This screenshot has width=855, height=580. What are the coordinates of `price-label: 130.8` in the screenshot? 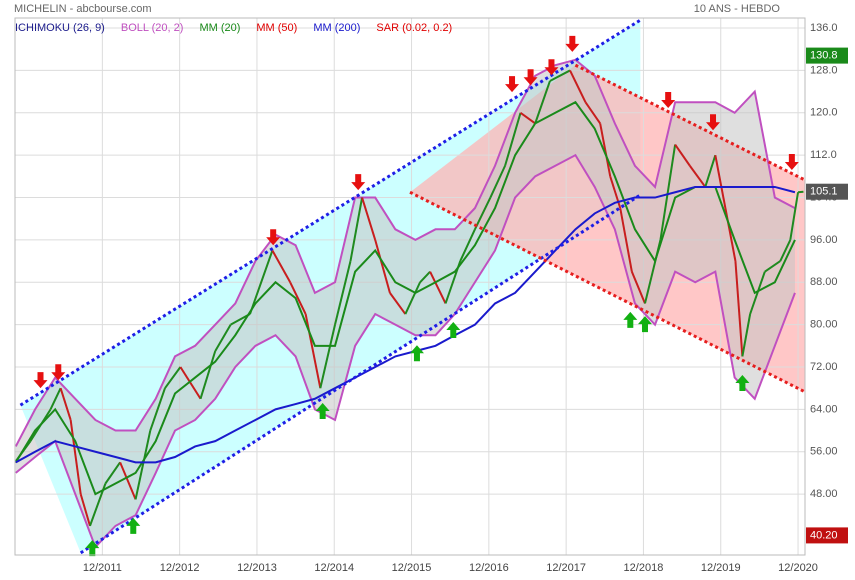 It's located at (824, 56).